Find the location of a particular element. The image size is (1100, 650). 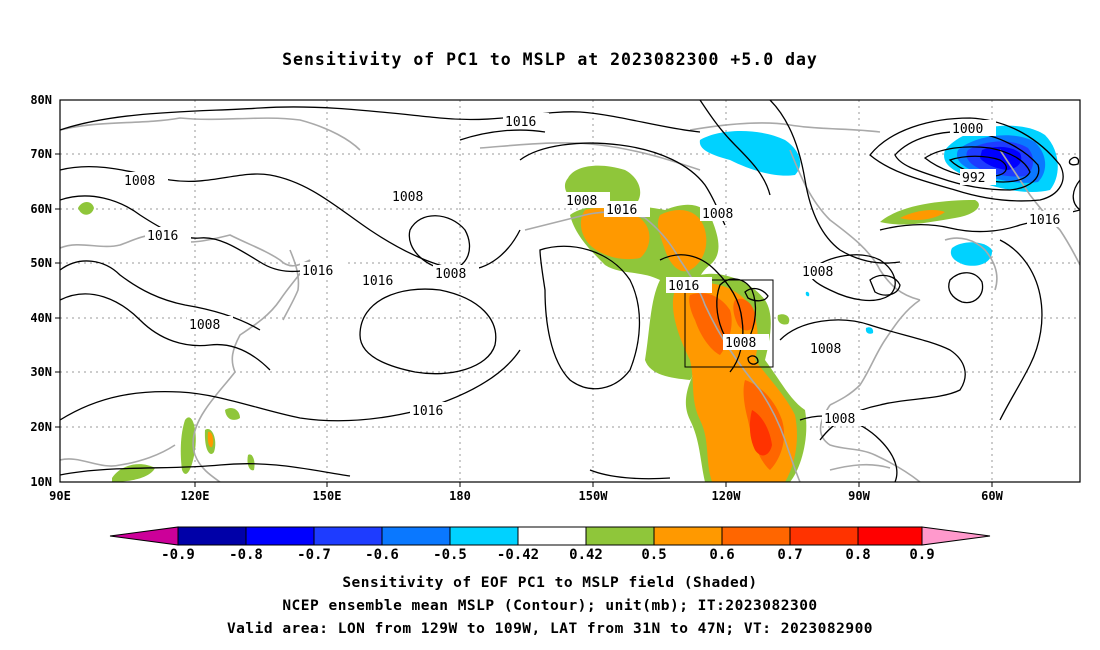

lat-label-70n: 70N is located at coordinates (41, 154).